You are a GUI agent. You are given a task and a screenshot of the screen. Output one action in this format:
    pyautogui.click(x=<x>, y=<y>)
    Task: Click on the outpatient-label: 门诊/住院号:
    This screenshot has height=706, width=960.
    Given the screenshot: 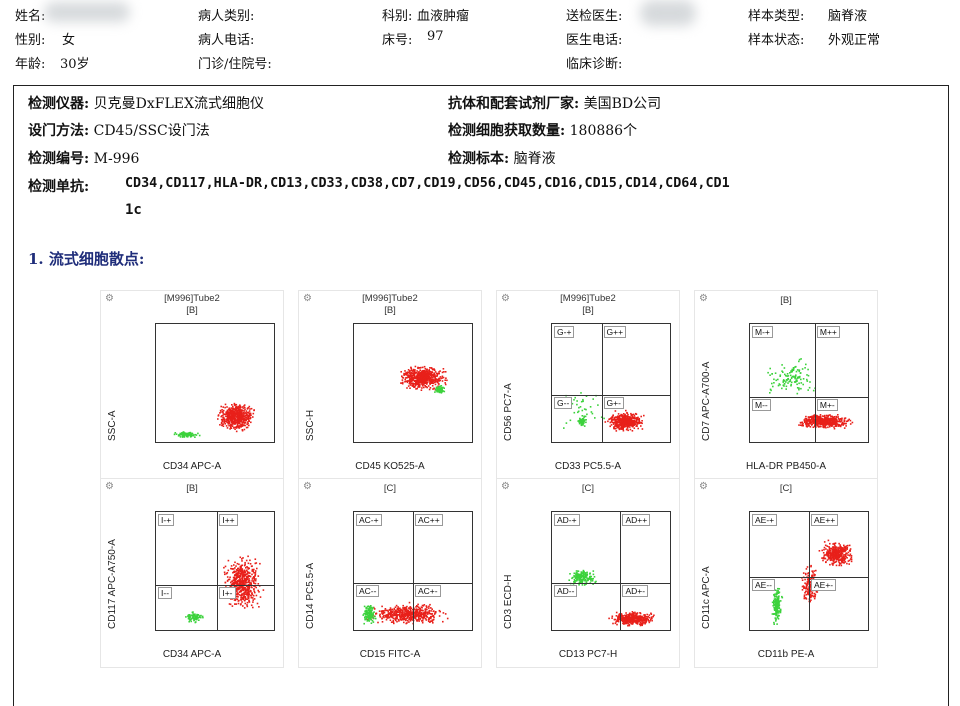 What is the action you would take?
    pyautogui.click(x=235, y=64)
    